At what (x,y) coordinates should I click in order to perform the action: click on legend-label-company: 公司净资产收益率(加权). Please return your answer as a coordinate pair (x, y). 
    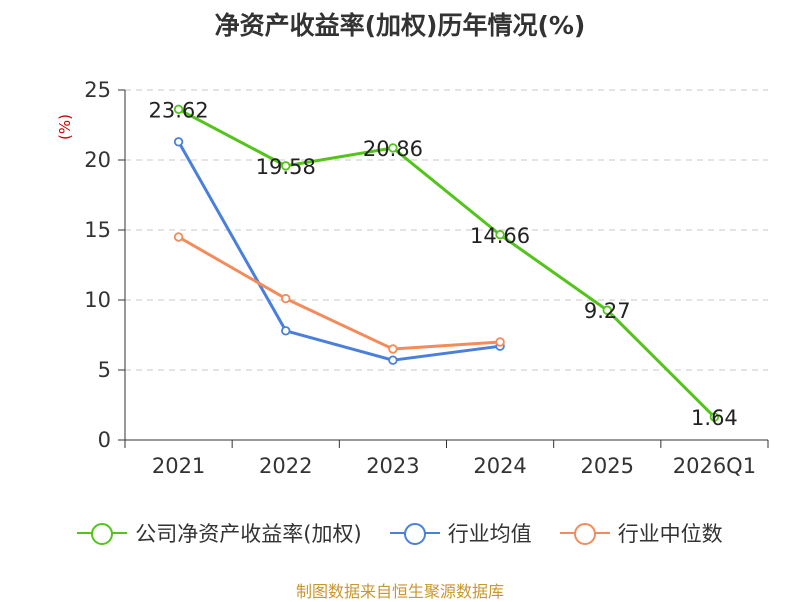
    Looking at the image, I should click on (248, 534).